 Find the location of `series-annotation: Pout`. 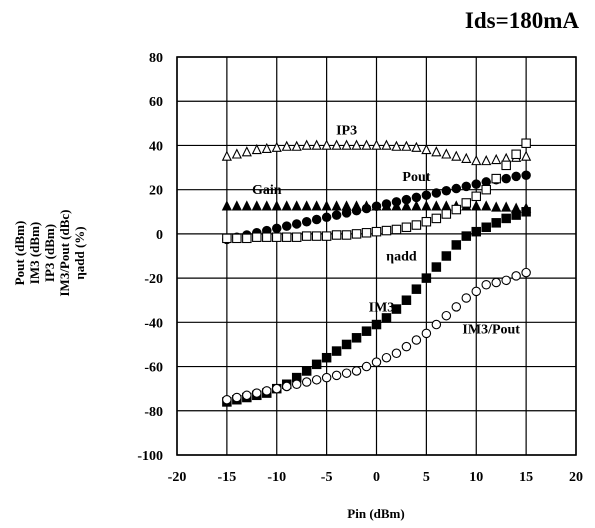

series-annotation: Pout is located at coordinates (416, 177).